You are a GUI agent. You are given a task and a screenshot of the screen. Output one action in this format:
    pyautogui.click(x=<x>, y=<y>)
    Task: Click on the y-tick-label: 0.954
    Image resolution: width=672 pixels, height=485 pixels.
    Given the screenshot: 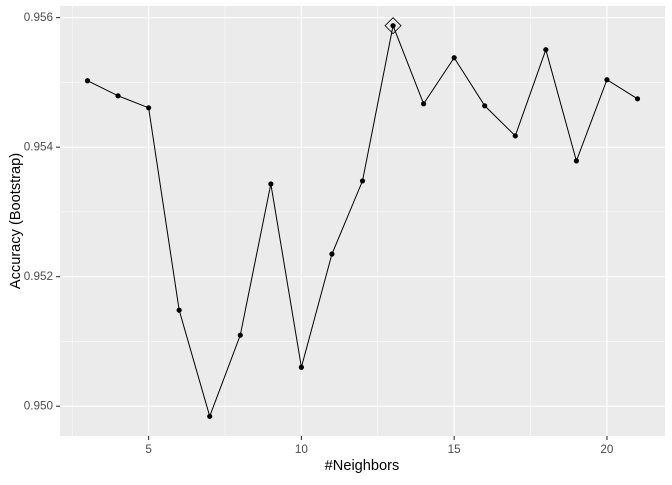 What is the action you would take?
    pyautogui.click(x=39, y=146)
    